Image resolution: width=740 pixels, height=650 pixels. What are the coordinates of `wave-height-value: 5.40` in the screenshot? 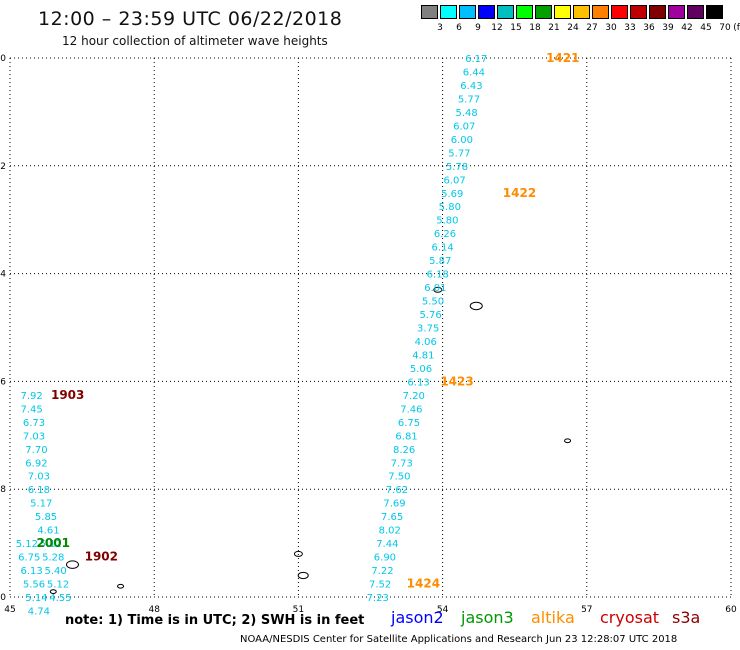 It's located at (56, 571).